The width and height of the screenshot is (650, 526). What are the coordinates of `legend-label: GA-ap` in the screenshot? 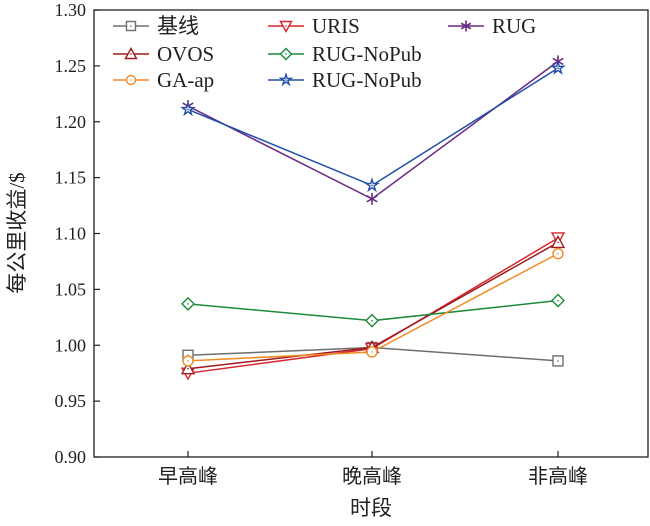 It's located at (185, 80).